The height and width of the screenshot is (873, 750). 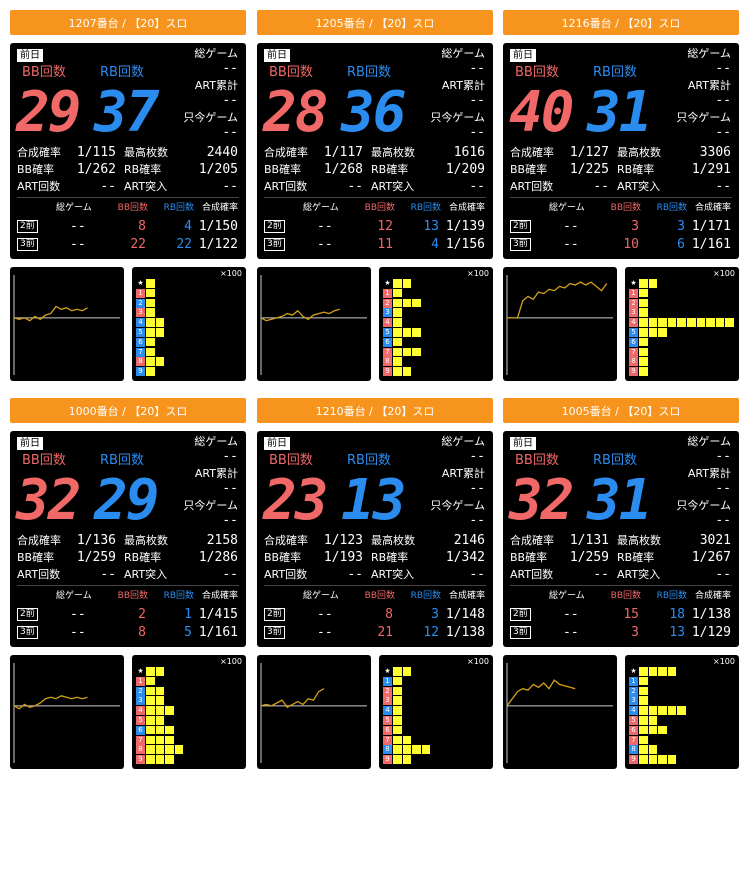 I want to click on bar-row-label: ★, so click(x=387, y=283).